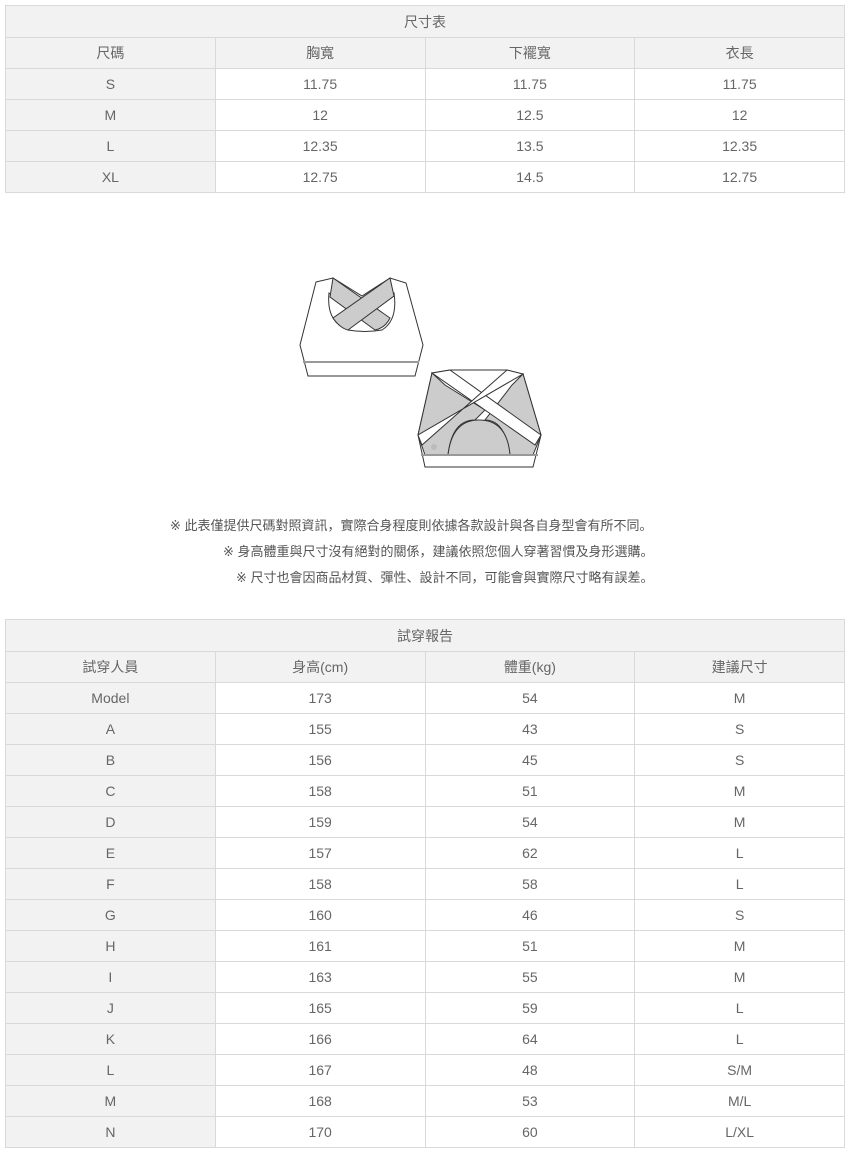 This screenshot has height=1150, width=850. What do you see at coordinates (530, 1008) in the screenshot?
I see `table-cell: 59` at bounding box center [530, 1008].